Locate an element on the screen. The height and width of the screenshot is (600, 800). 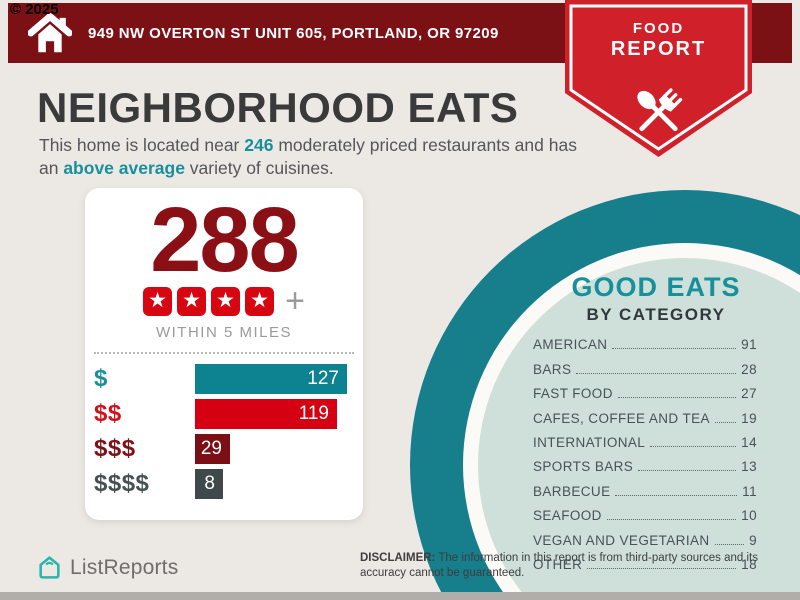
plus-icon: + is located at coordinates (295, 300).